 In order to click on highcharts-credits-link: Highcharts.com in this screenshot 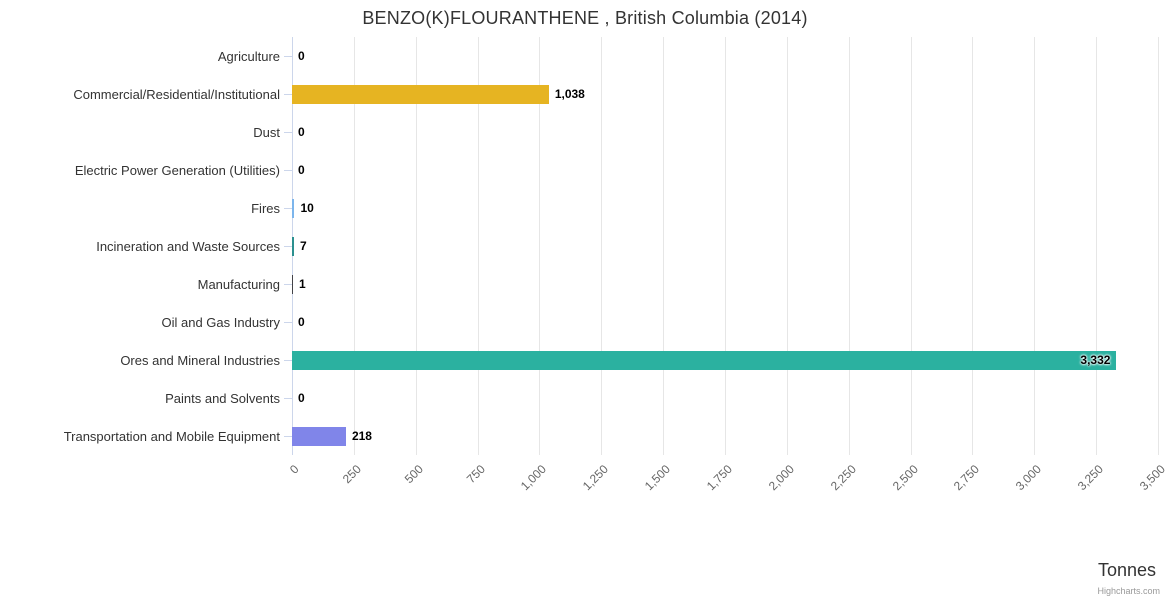, I will do `click(1128, 591)`.